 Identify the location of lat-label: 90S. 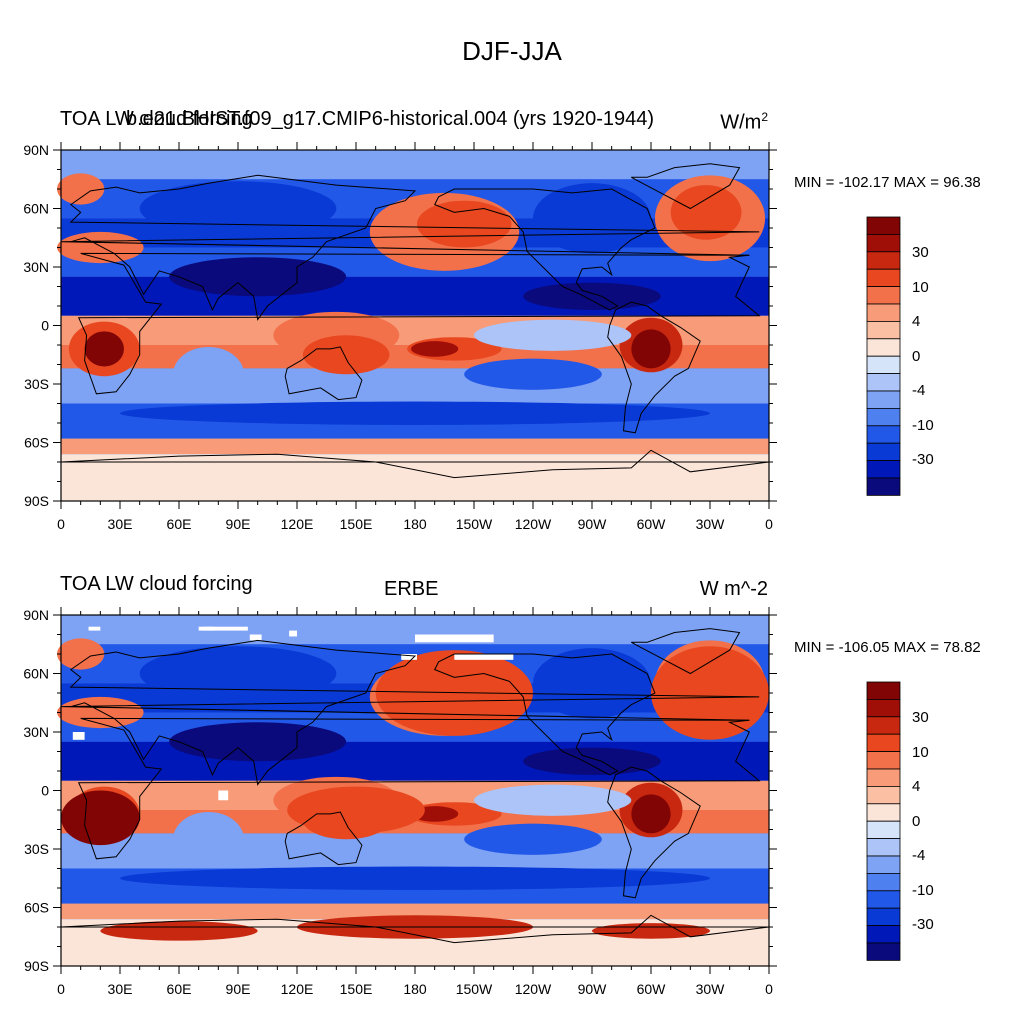
(36, 501).